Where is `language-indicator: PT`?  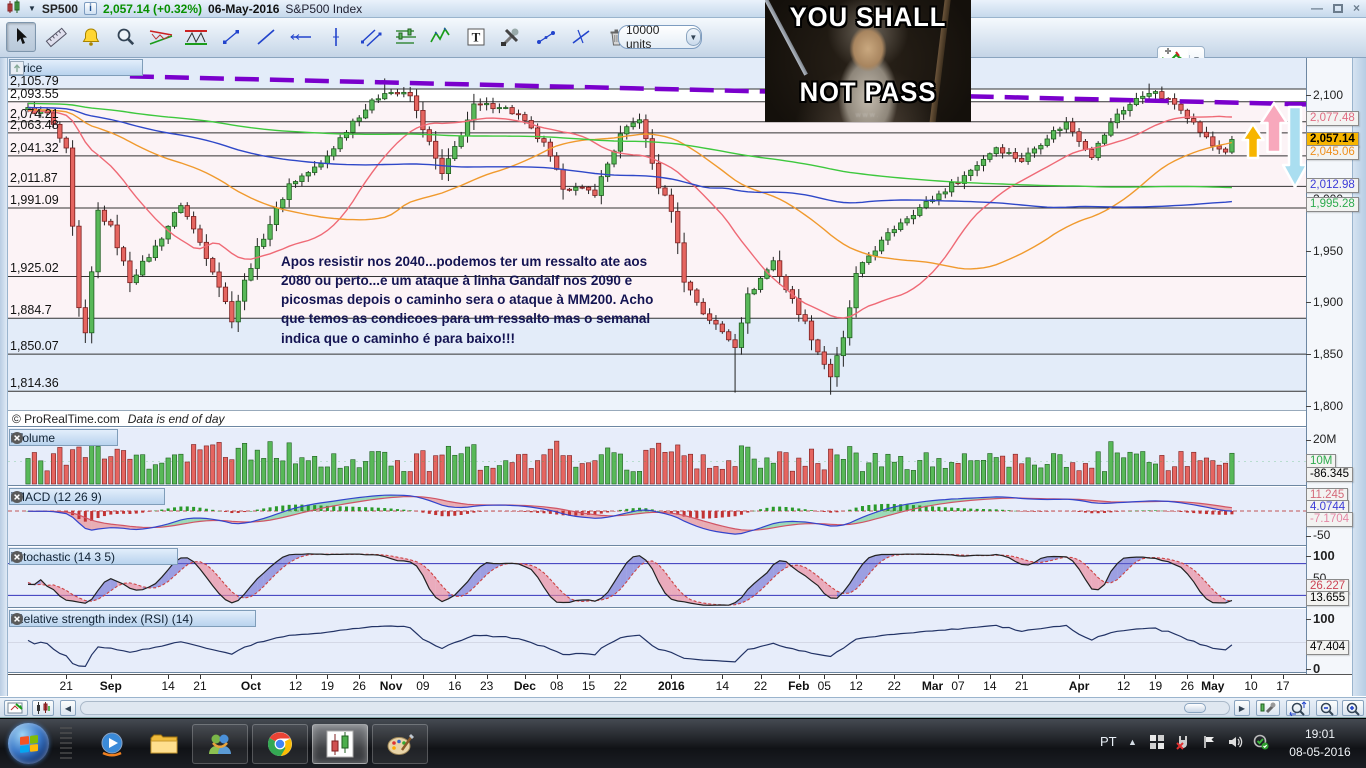
language-indicator: PT is located at coordinates (1108, 741).